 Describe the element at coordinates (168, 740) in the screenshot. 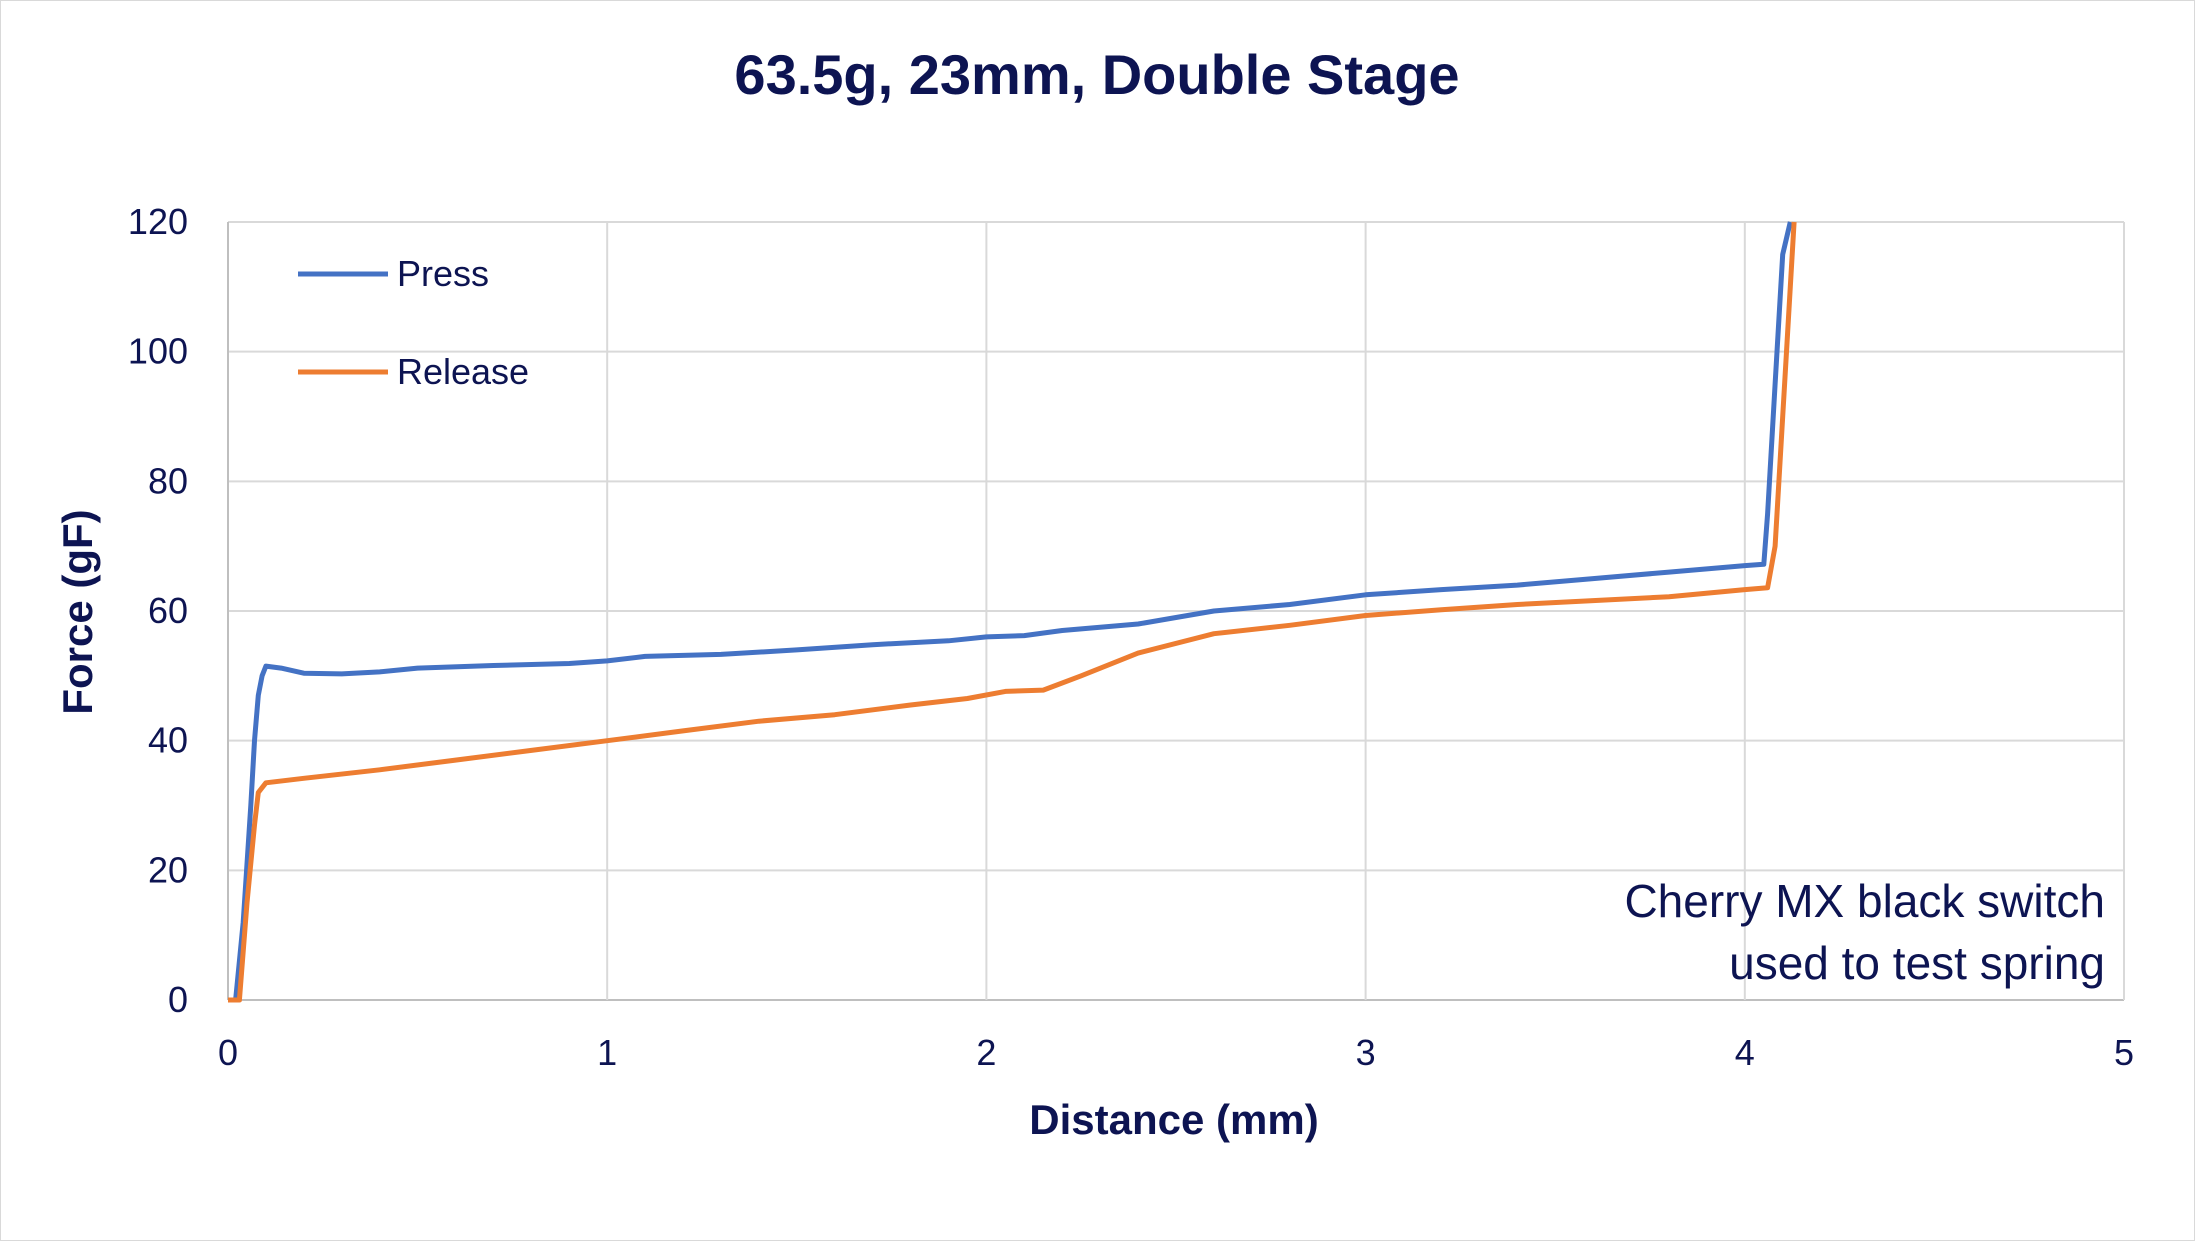

I see `y-tick-label: 40` at that location.